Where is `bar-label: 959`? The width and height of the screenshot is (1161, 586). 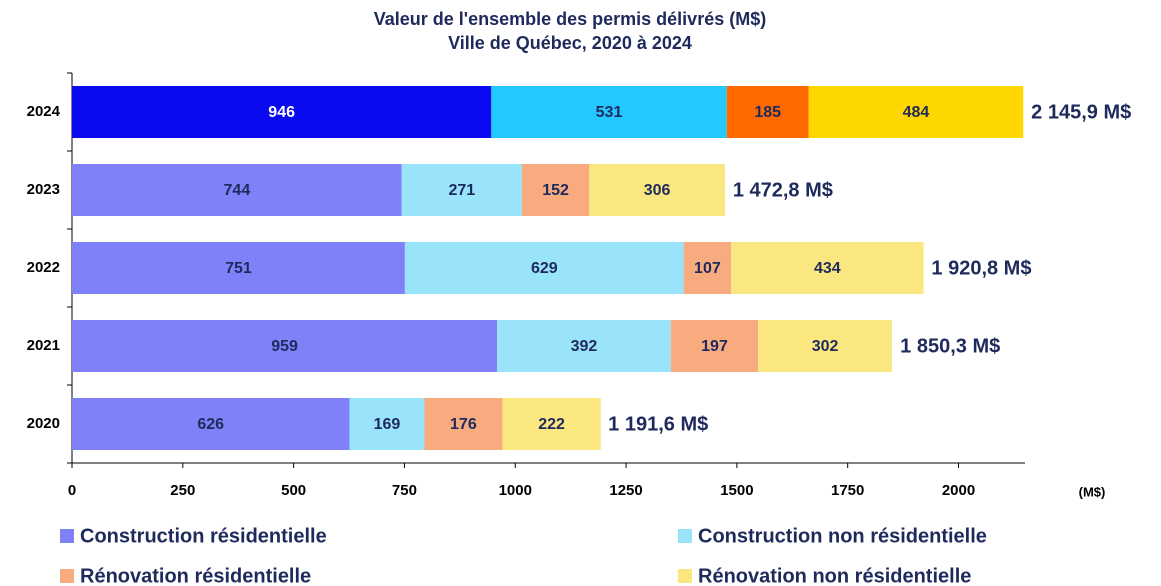 bar-label: 959 is located at coordinates (284, 346).